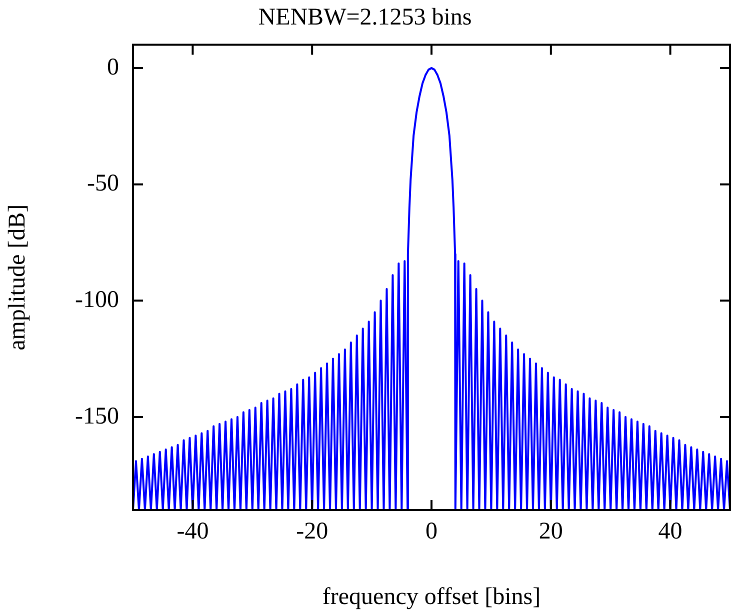 Image resolution: width=731 pixels, height=616 pixels. Describe the element at coordinates (103, 183) in the screenshot. I see `y-tick-label: -50` at that location.